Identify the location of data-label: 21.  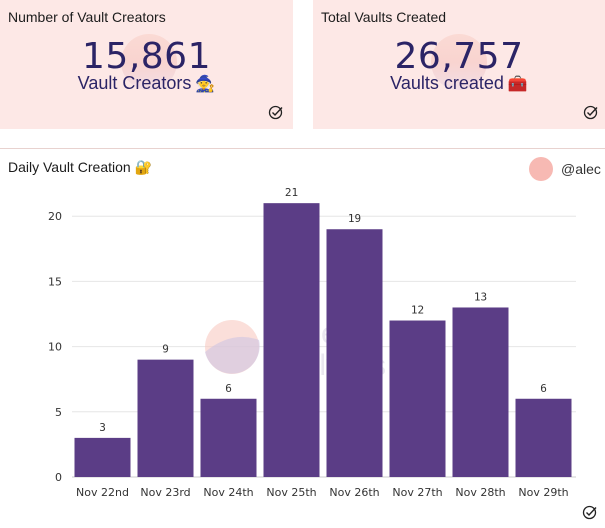
(291, 192).